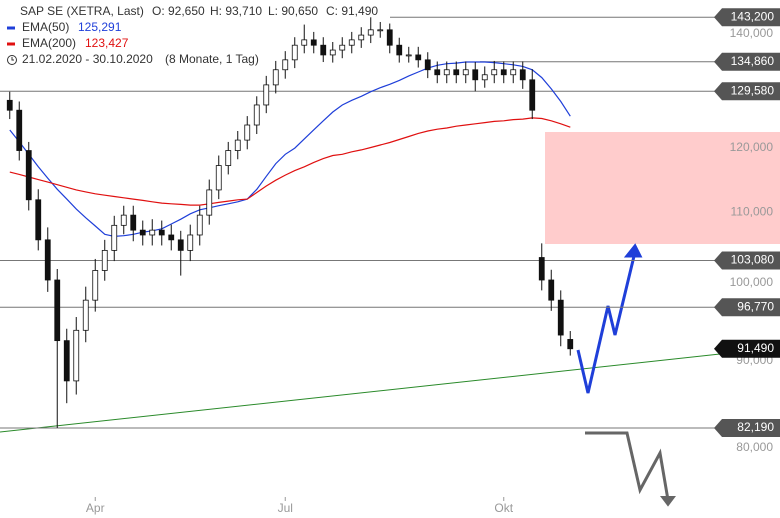 This screenshot has width=780, height=518. I want to click on trend-line, so click(360, 393).